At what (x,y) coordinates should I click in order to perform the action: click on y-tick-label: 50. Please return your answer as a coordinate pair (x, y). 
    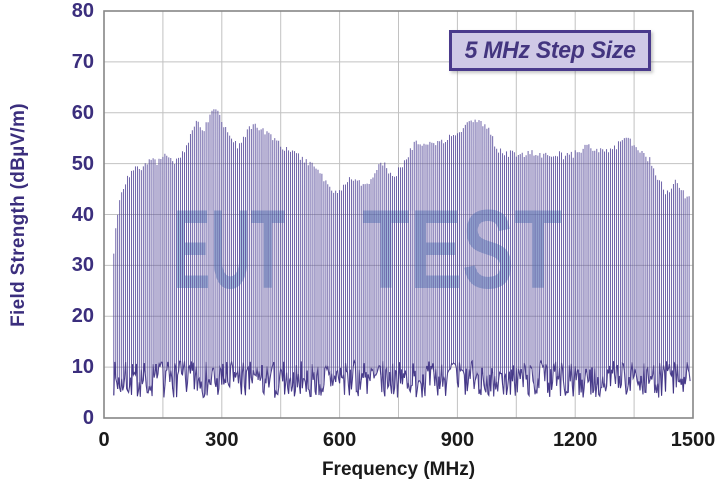
    Looking at the image, I should click on (82, 163).